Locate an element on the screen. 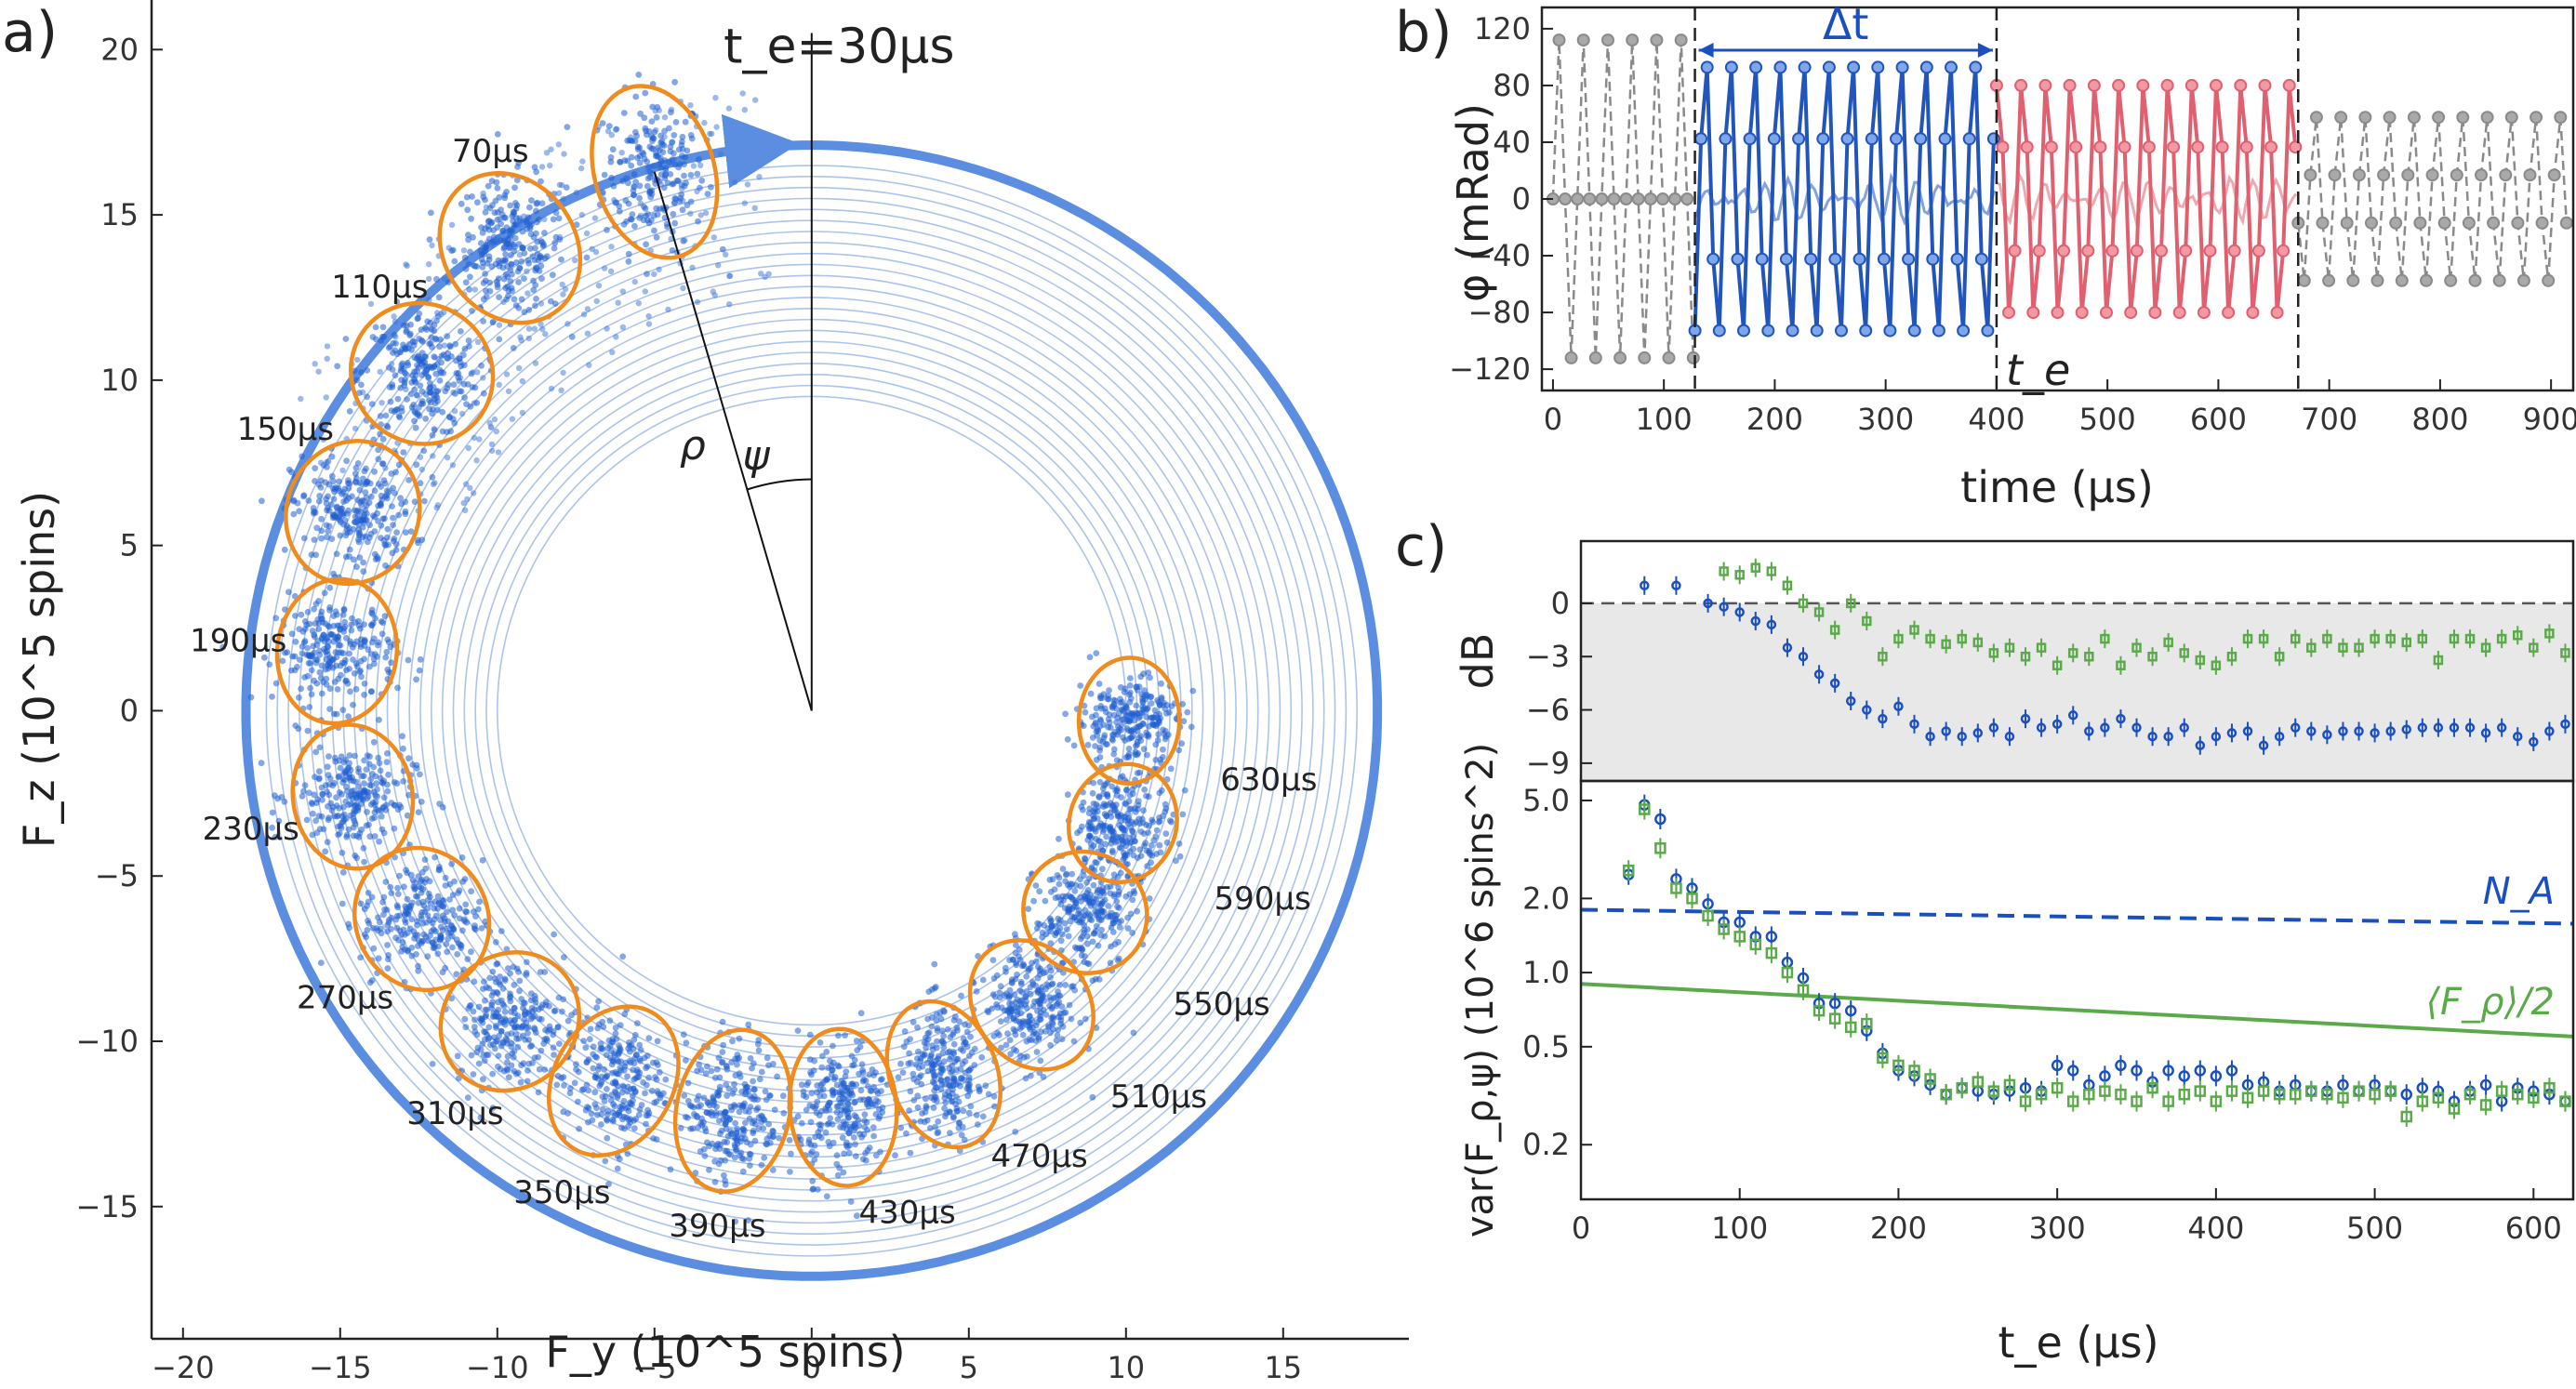 This screenshot has width=2576, height=1389. panel-a-ylabel: F_z (10^5 spins) is located at coordinates (39, 669).